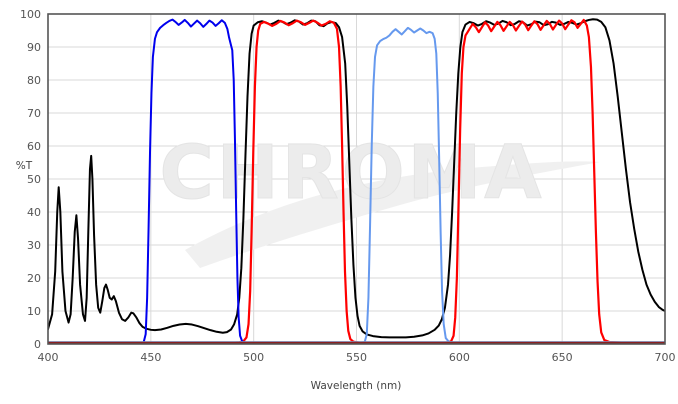  What do you see at coordinates (562, 357) in the screenshot?
I see `x-tick-label: 650` at bounding box center [562, 357].